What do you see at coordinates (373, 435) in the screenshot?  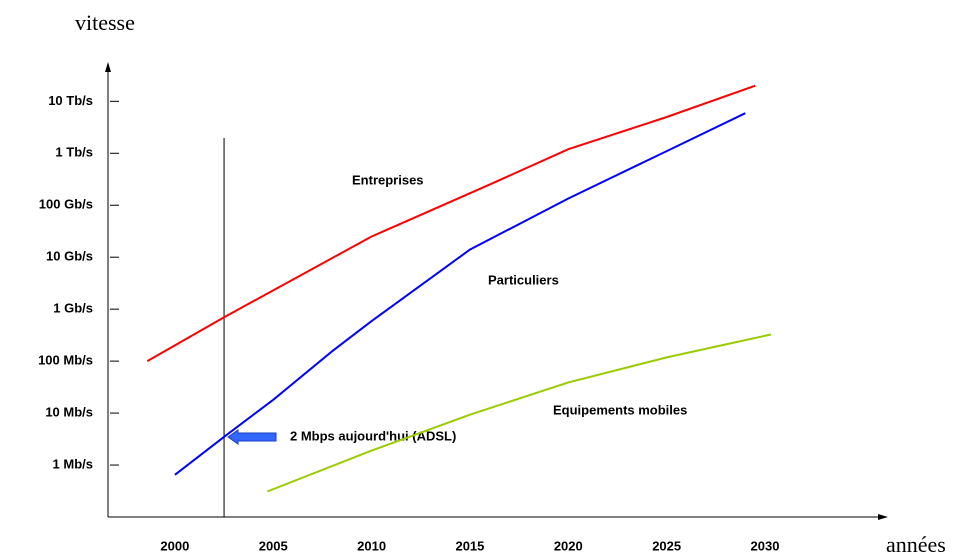 I see `annotation: 2 Mbps aujourd'hui (ADSL)` at bounding box center [373, 435].